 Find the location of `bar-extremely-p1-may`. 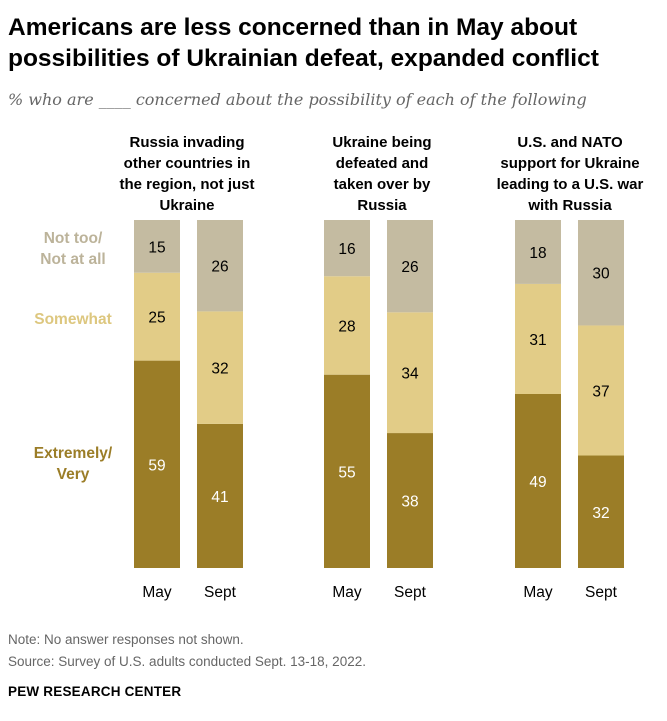

bar-extremely-p1-may is located at coordinates (157, 464).